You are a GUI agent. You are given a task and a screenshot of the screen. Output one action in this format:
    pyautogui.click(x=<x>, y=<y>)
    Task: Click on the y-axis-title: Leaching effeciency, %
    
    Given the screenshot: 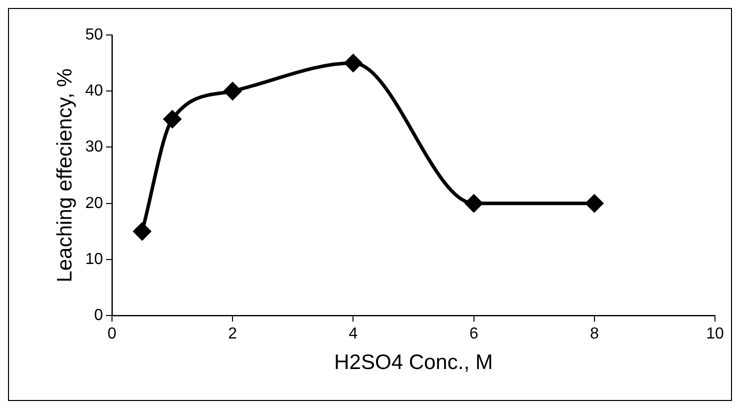 What is the action you would take?
    pyautogui.click(x=64, y=175)
    